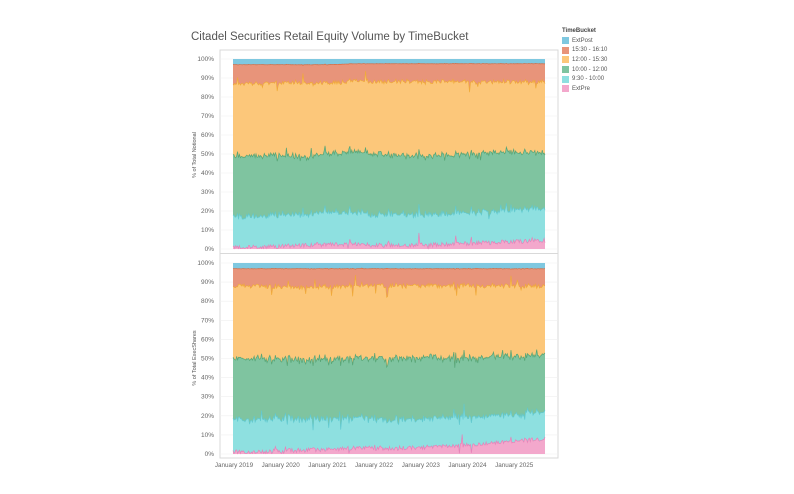 The image size is (794, 494). I want to click on legend-item-930-1000: 9:30 - 10:00, so click(602, 79).